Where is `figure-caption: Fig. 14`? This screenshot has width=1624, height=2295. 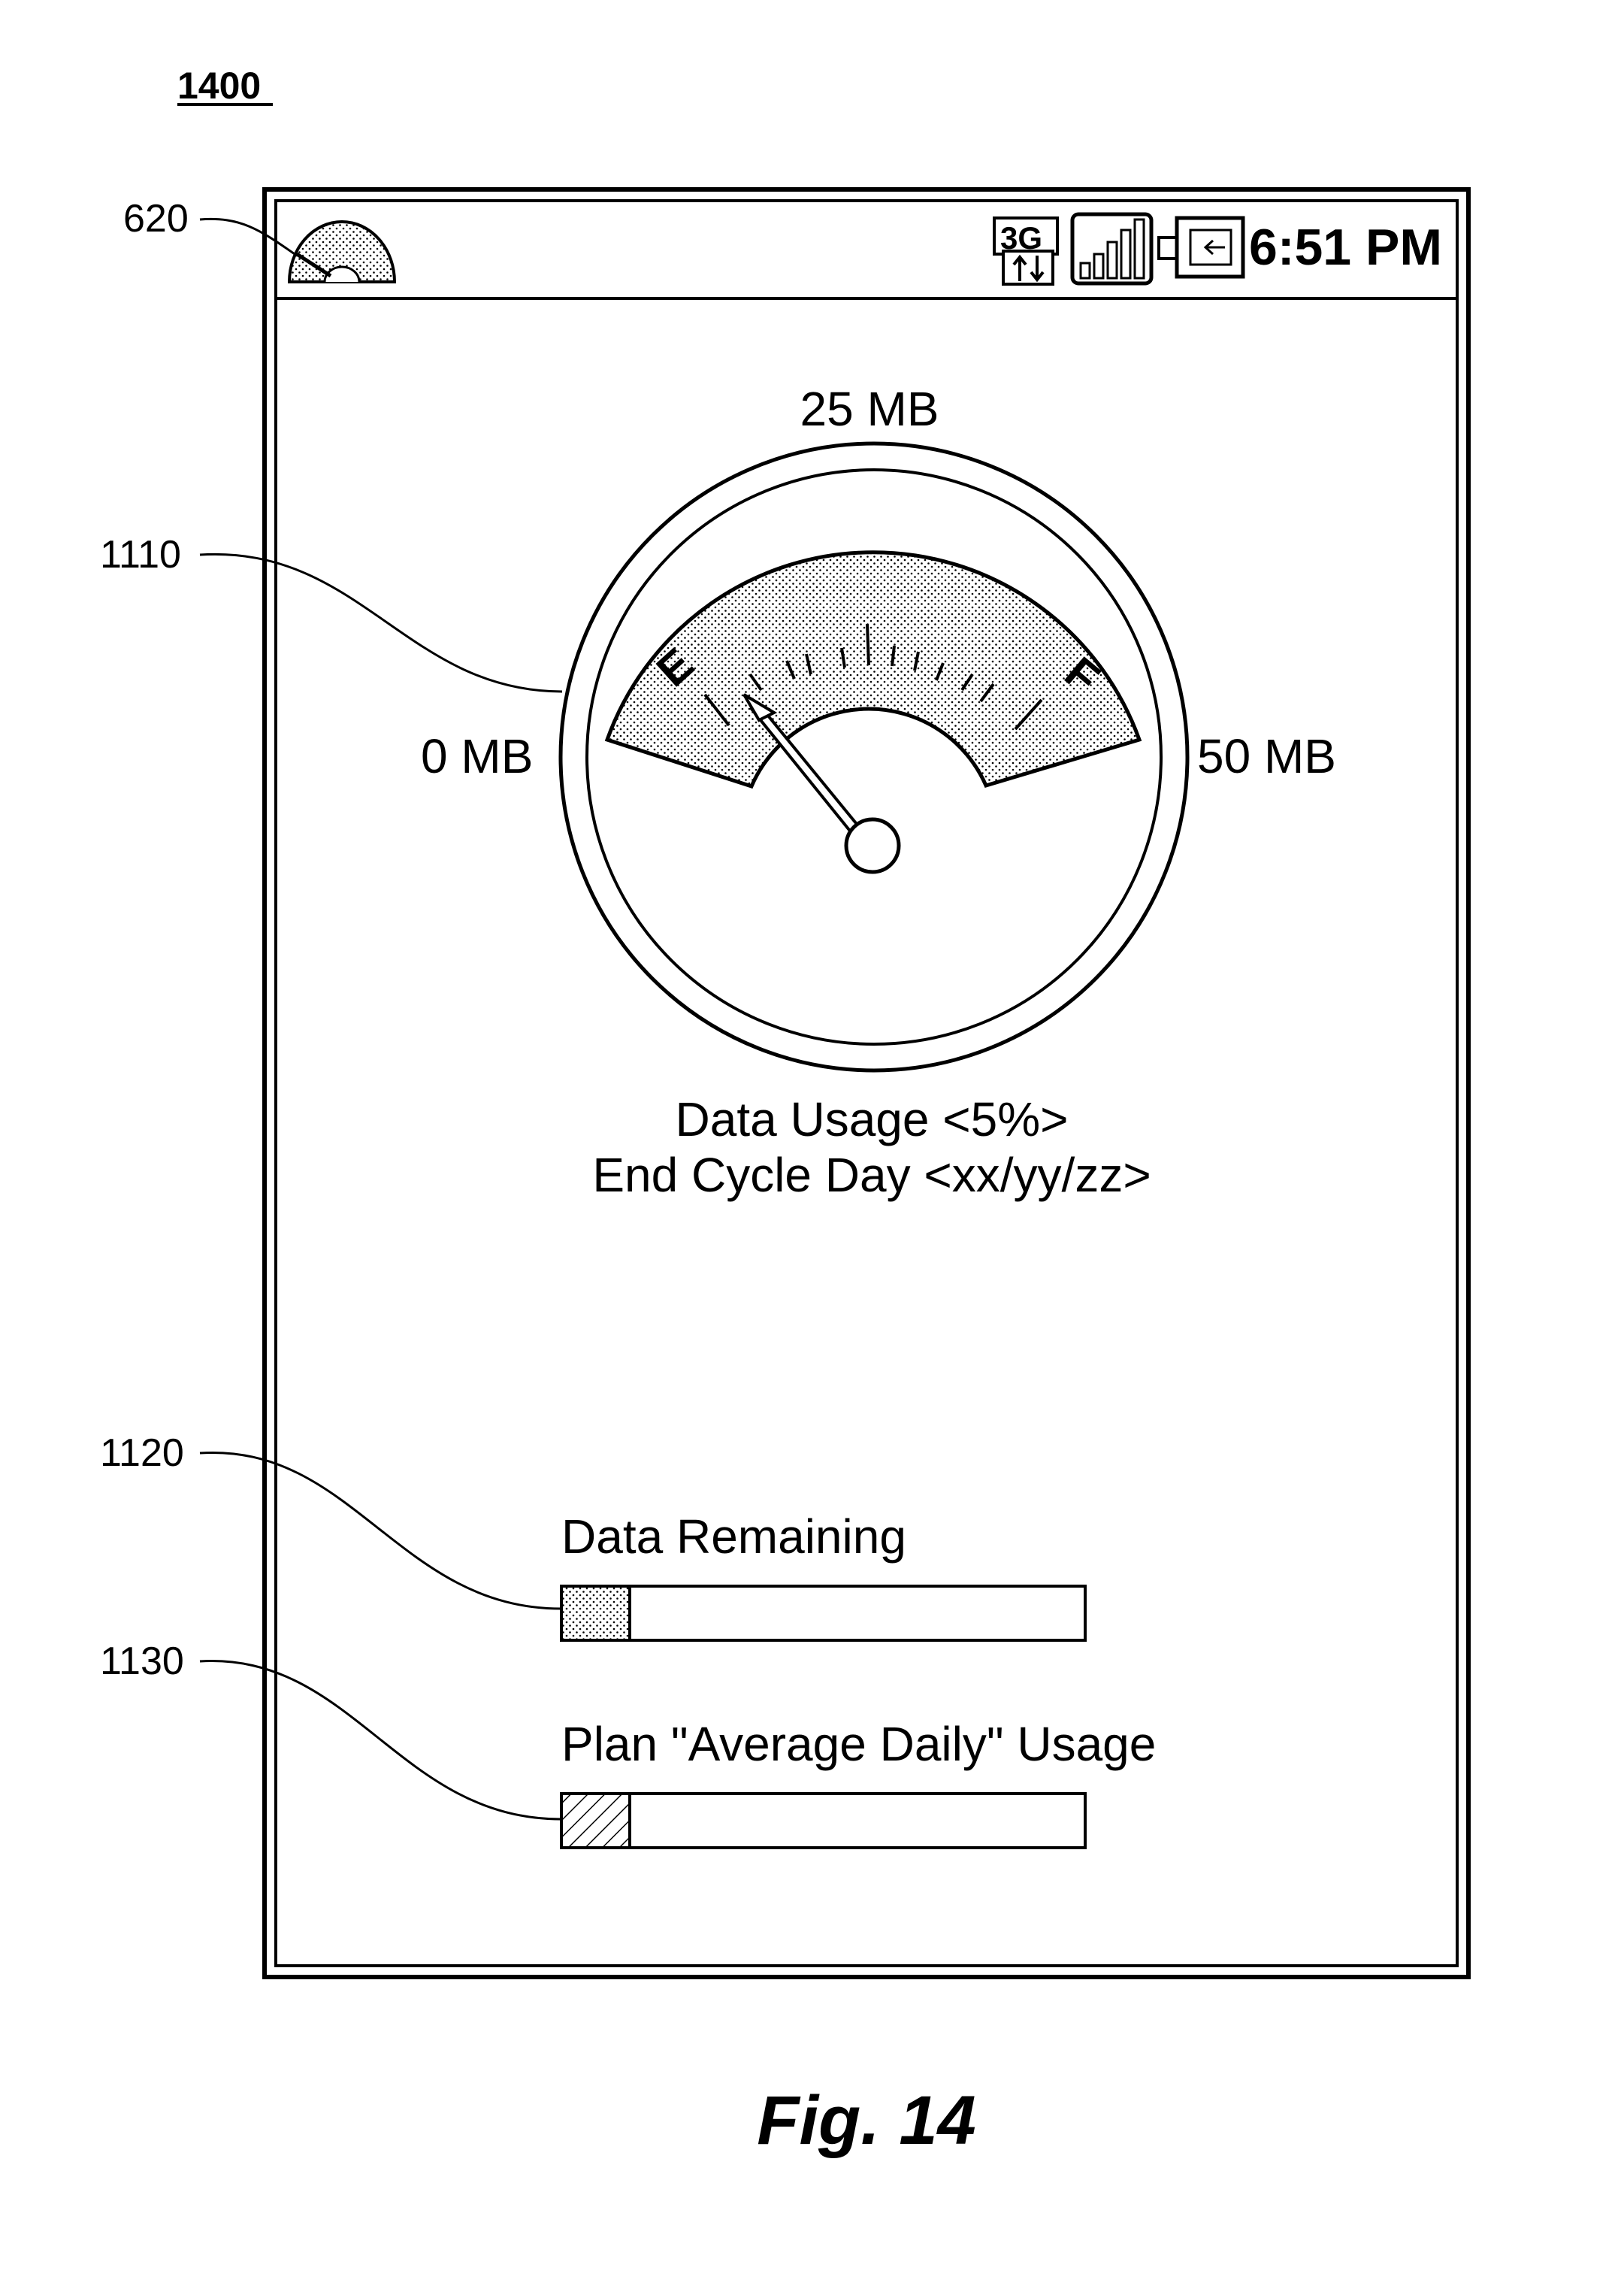 figure-caption: Fig. 14 is located at coordinates (866, 2121).